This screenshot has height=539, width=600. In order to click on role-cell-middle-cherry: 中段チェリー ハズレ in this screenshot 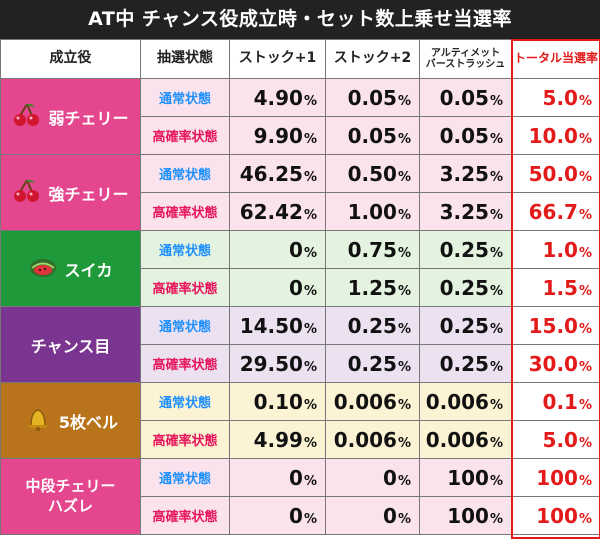, I will do `click(71, 497)`.